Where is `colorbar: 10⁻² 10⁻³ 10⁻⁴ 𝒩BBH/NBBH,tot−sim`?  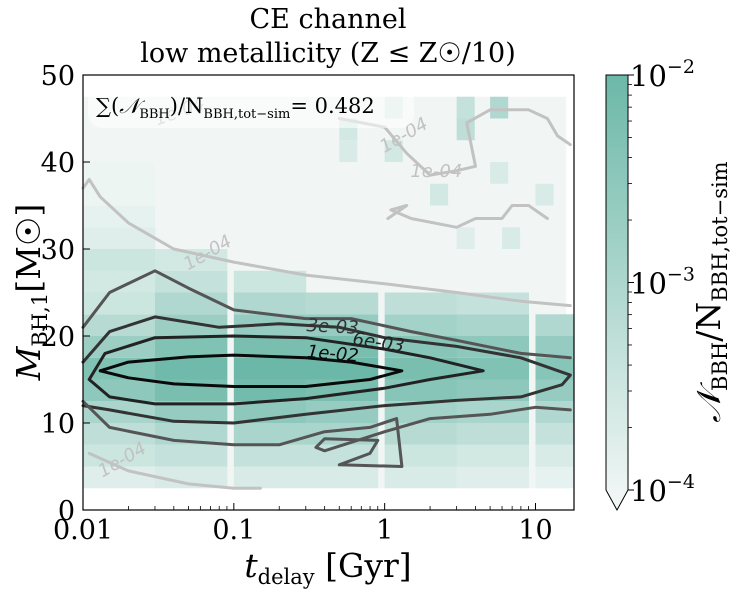
colorbar: 10⁻² 10⁻³ 10⁻⁴ 𝒩BBH/NBBH,tot−sim is located at coordinates (668, 284).